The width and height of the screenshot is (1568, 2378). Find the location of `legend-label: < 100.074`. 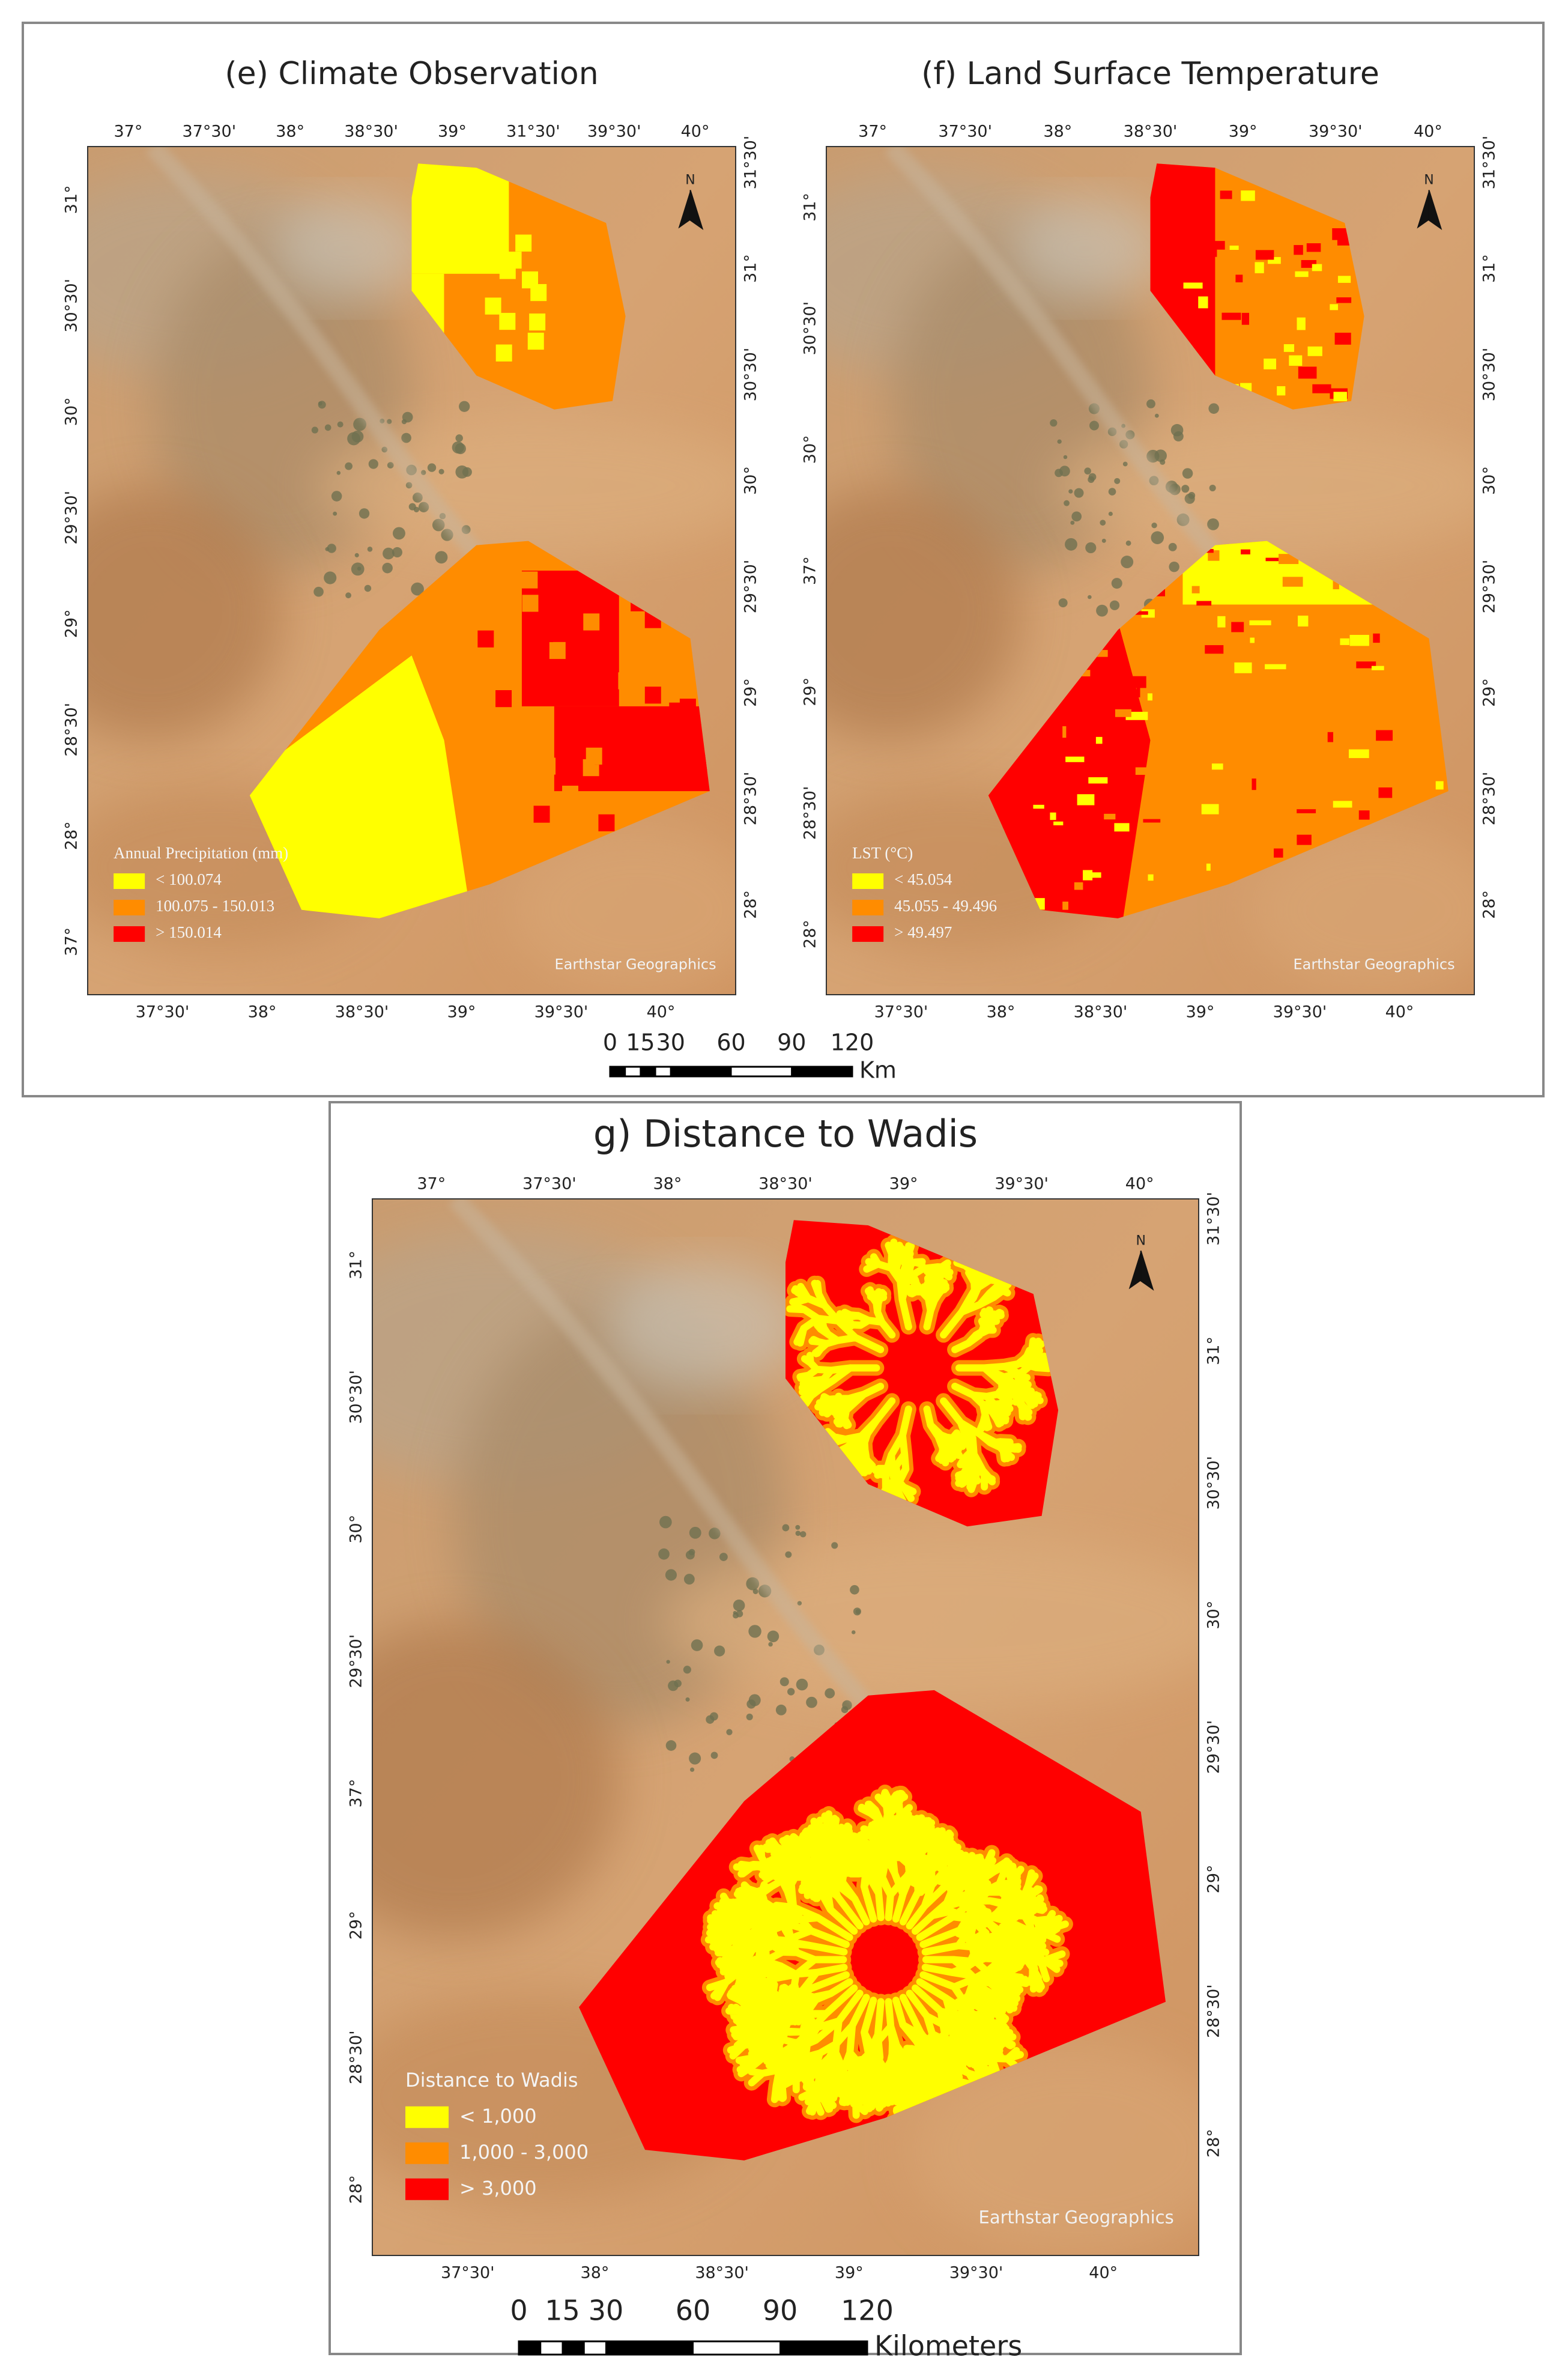

legend-label: < 100.074 is located at coordinates (189, 879).